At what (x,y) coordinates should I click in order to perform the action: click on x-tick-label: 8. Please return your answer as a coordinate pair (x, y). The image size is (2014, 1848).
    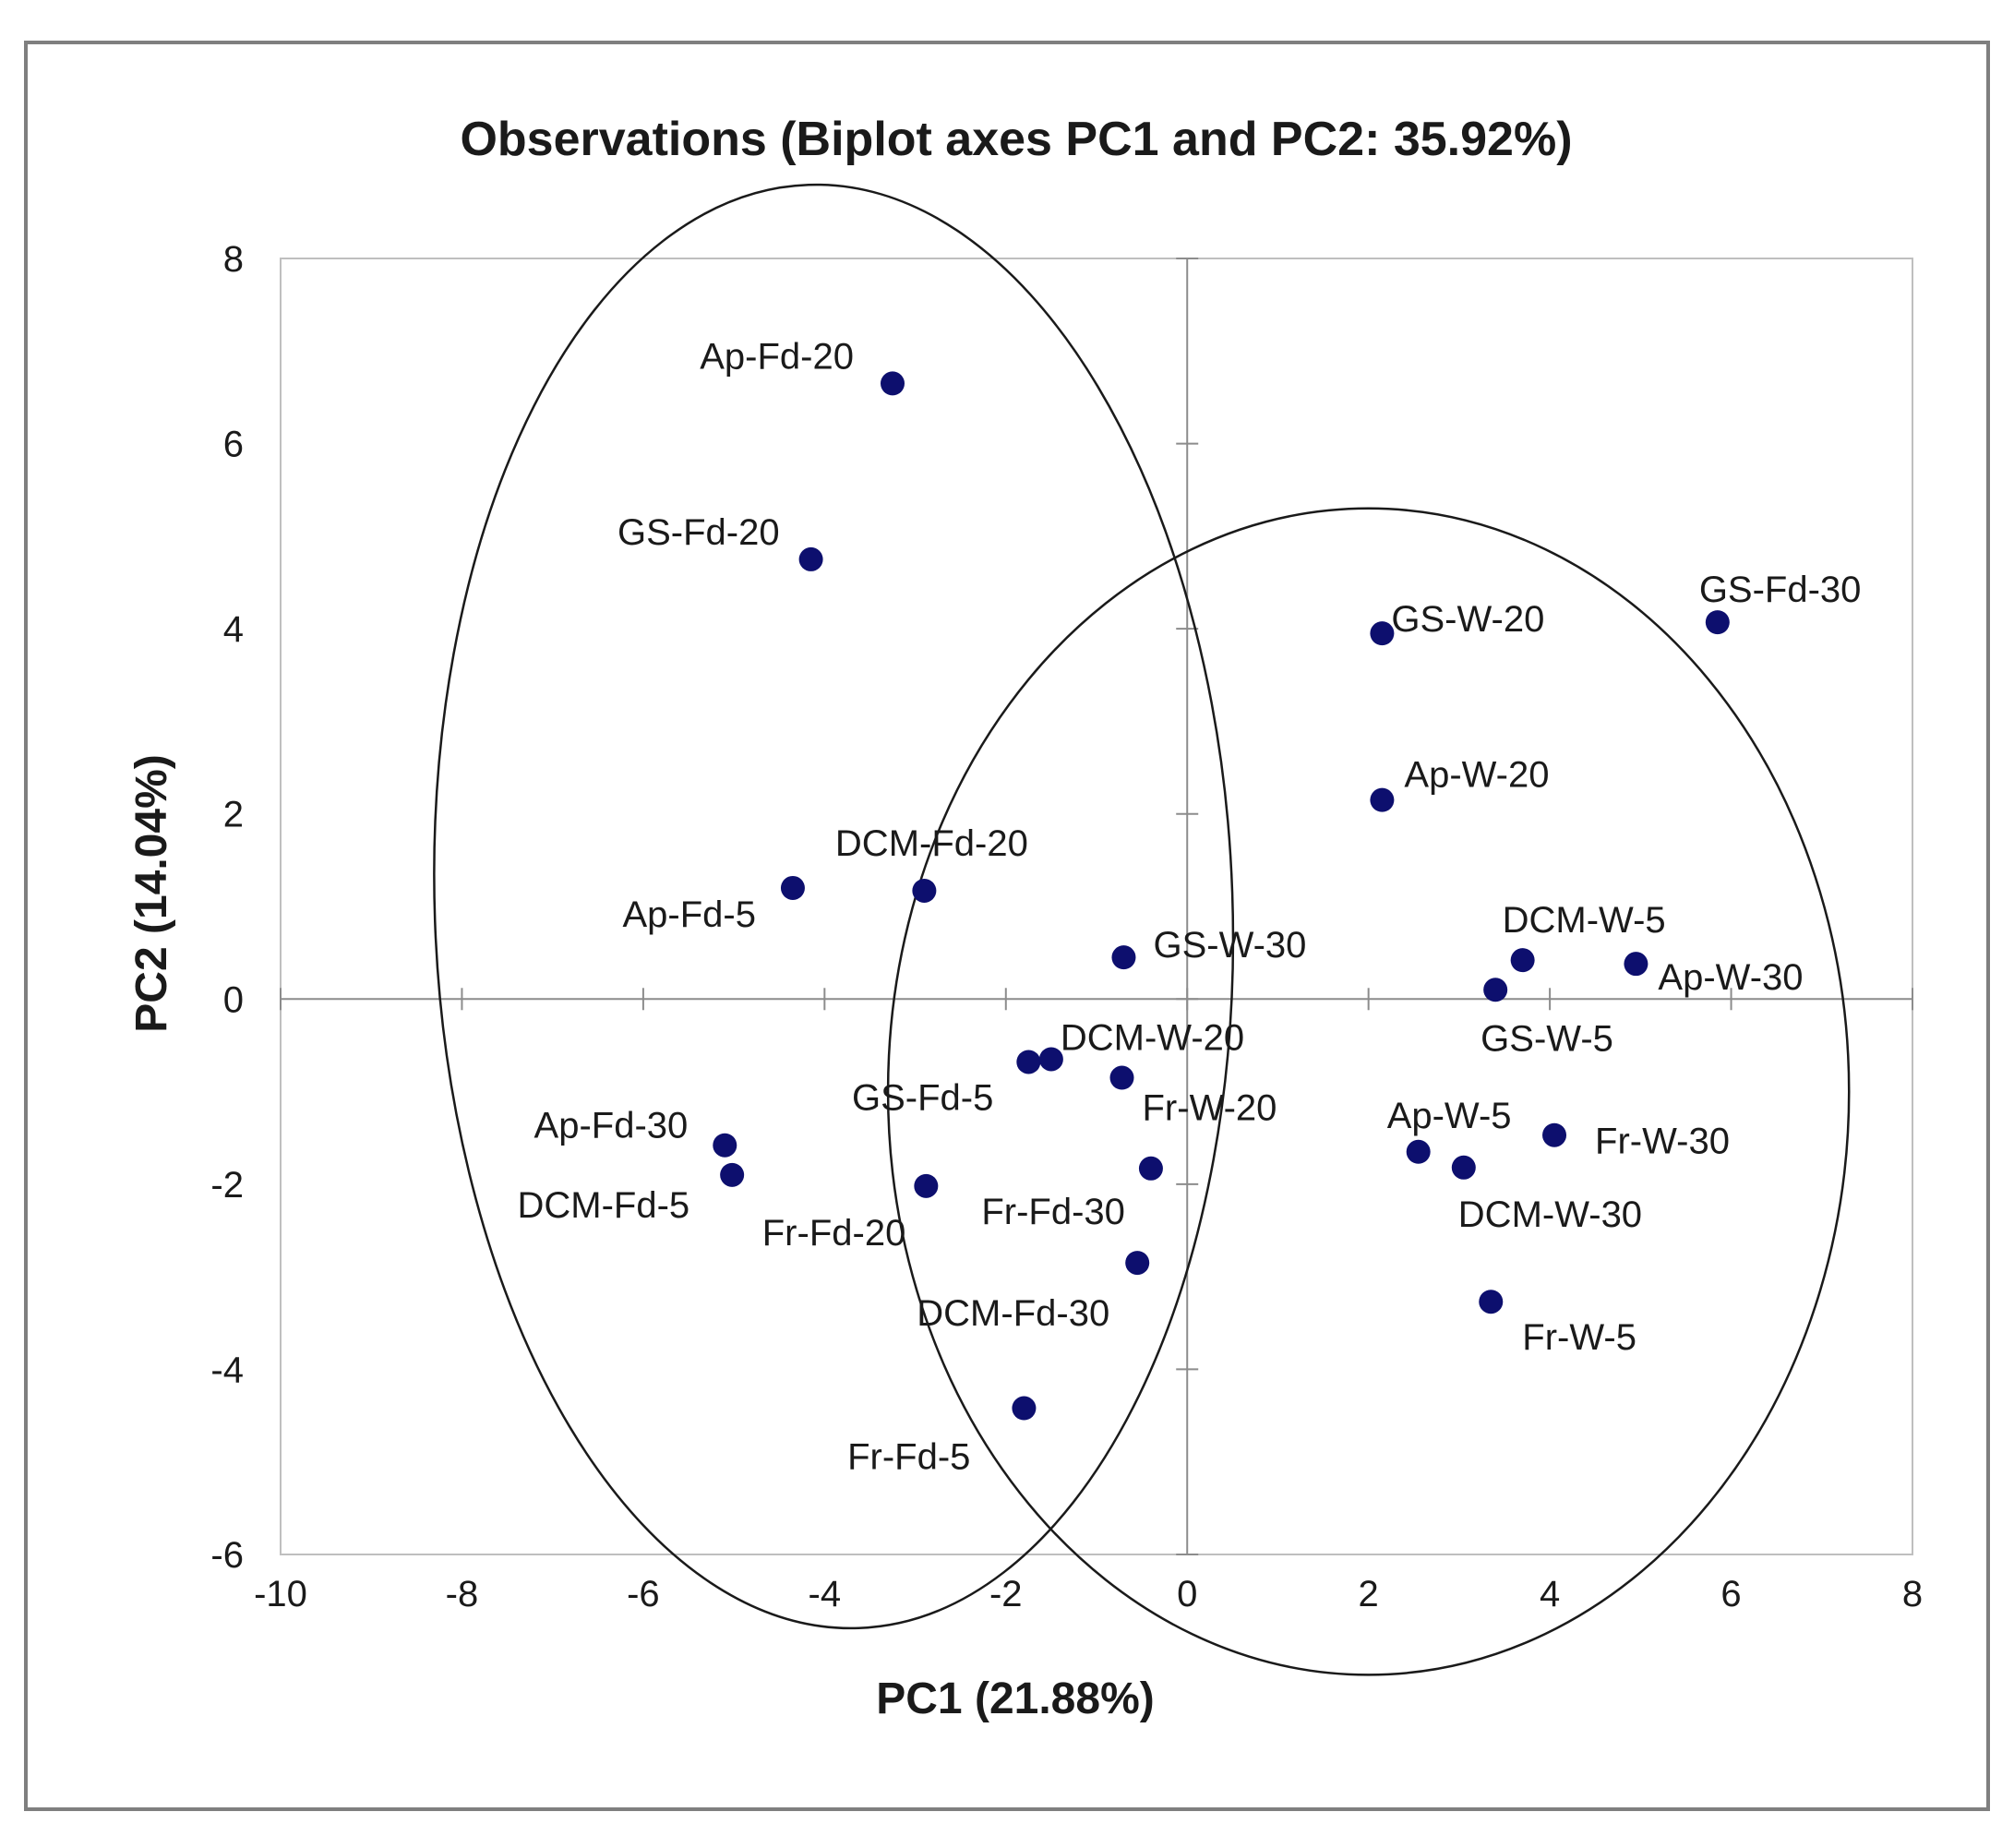
    Looking at the image, I should click on (1912, 1594).